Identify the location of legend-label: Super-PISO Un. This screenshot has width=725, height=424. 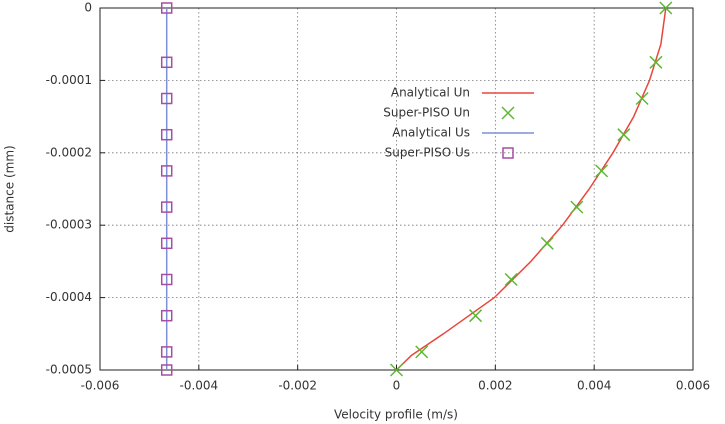
(426, 113).